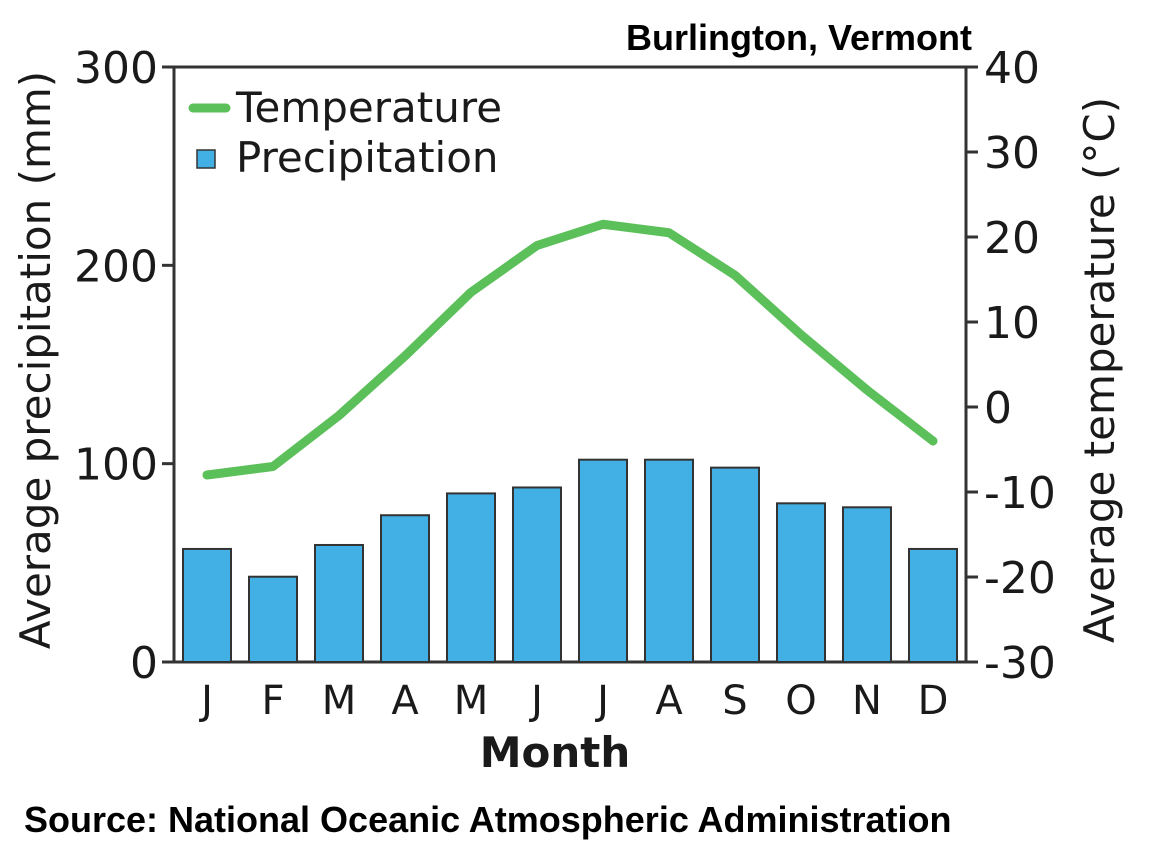  Describe the element at coordinates (1012, 68) in the screenshot. I see `right-tick-label: 40` at that location.